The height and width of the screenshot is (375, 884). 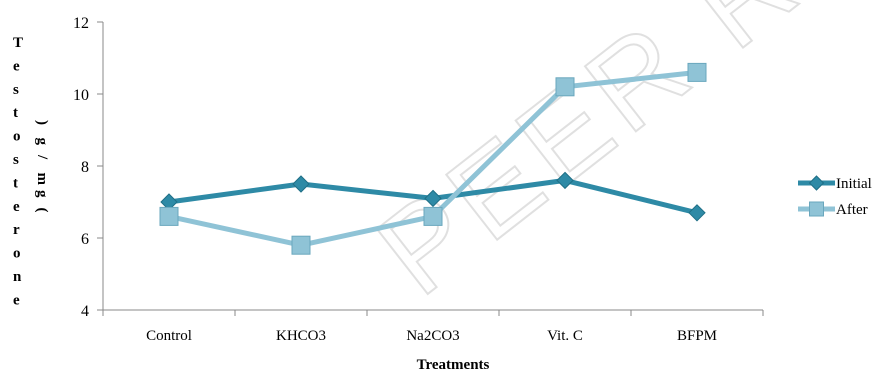 I want to click on x-axis-title: Treatments, so click(x=453, y=365).